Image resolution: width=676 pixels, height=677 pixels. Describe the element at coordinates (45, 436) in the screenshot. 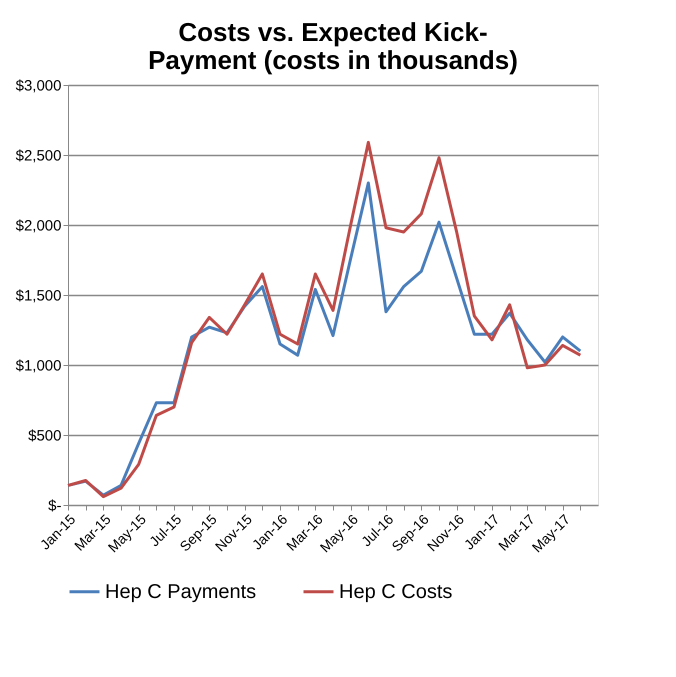

I see `y-tick-label: $500` at that location.